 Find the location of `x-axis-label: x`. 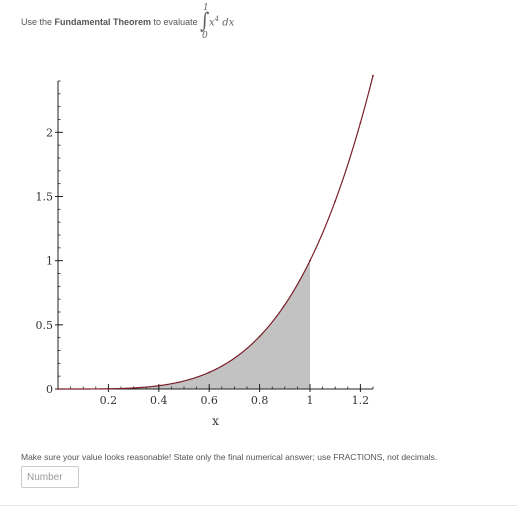

x-axis-label: x is located at coordinates (215, 421).